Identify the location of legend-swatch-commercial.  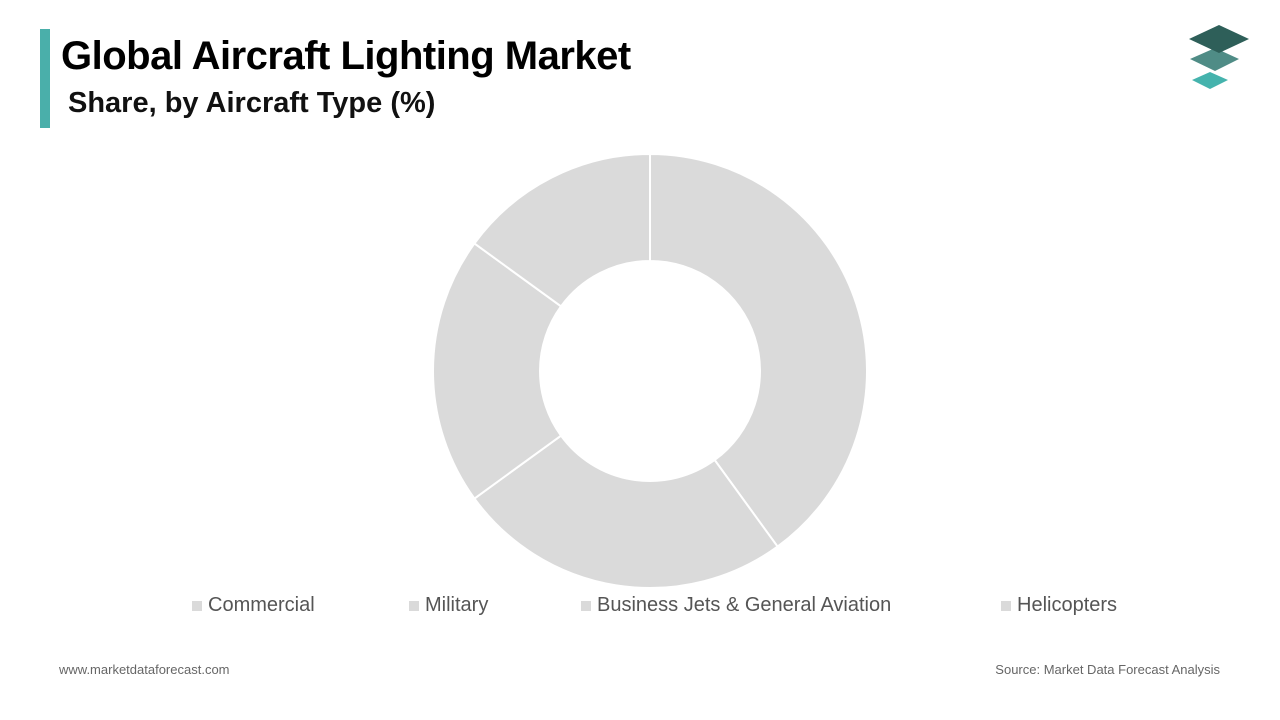
(197, 605).